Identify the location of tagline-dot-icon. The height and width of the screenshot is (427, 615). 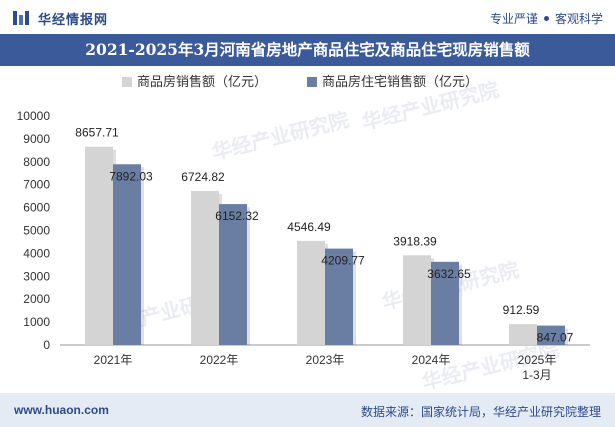
(546, 18).